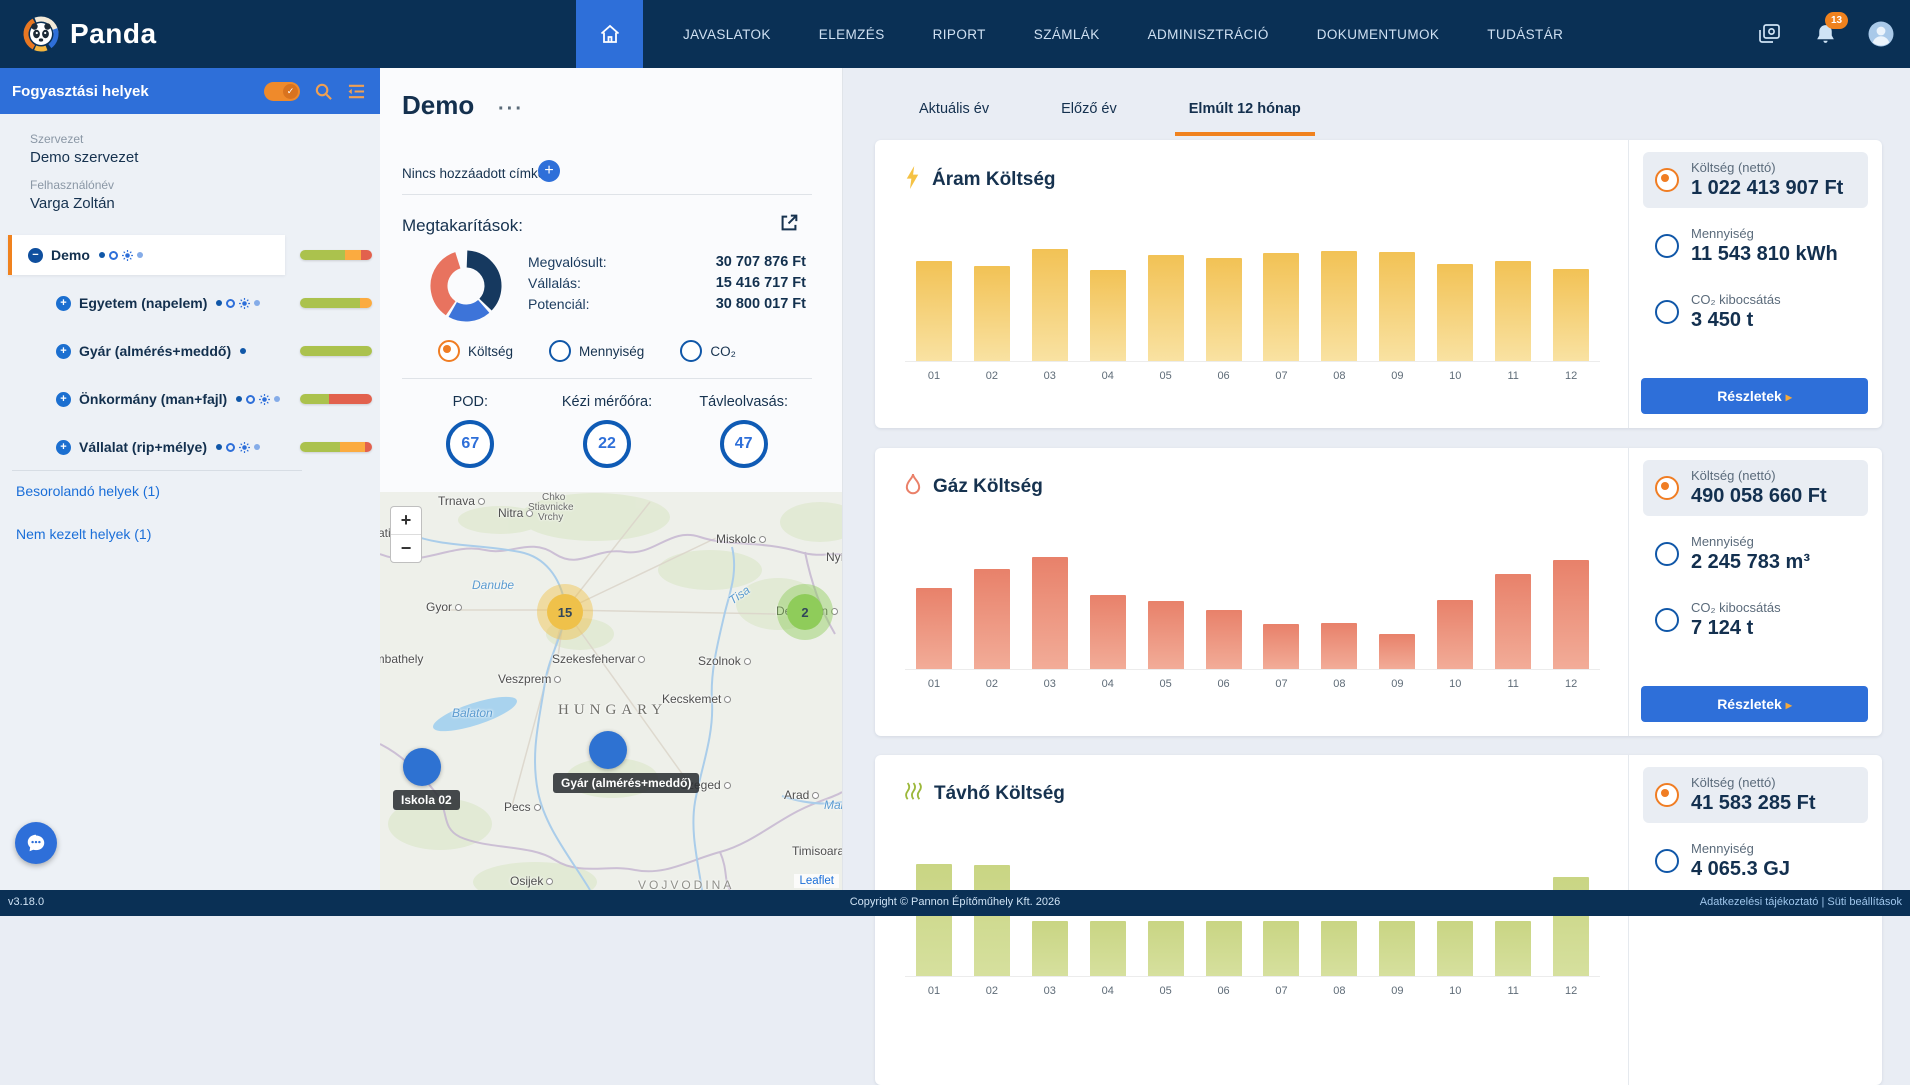  Describe the element at coordinates (816, 881) in the screenshot. I see `leaflet-attribution-link: Leaflet` at that location.